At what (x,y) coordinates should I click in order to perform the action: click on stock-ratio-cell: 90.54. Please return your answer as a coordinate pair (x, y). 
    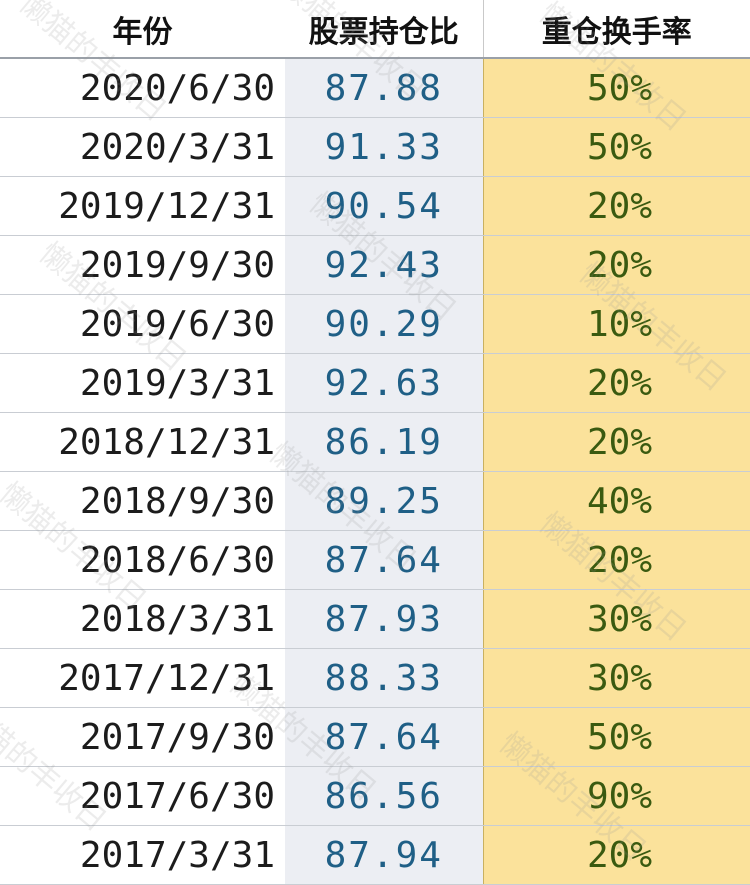
    Looking at the image, I should click on (384, 206).